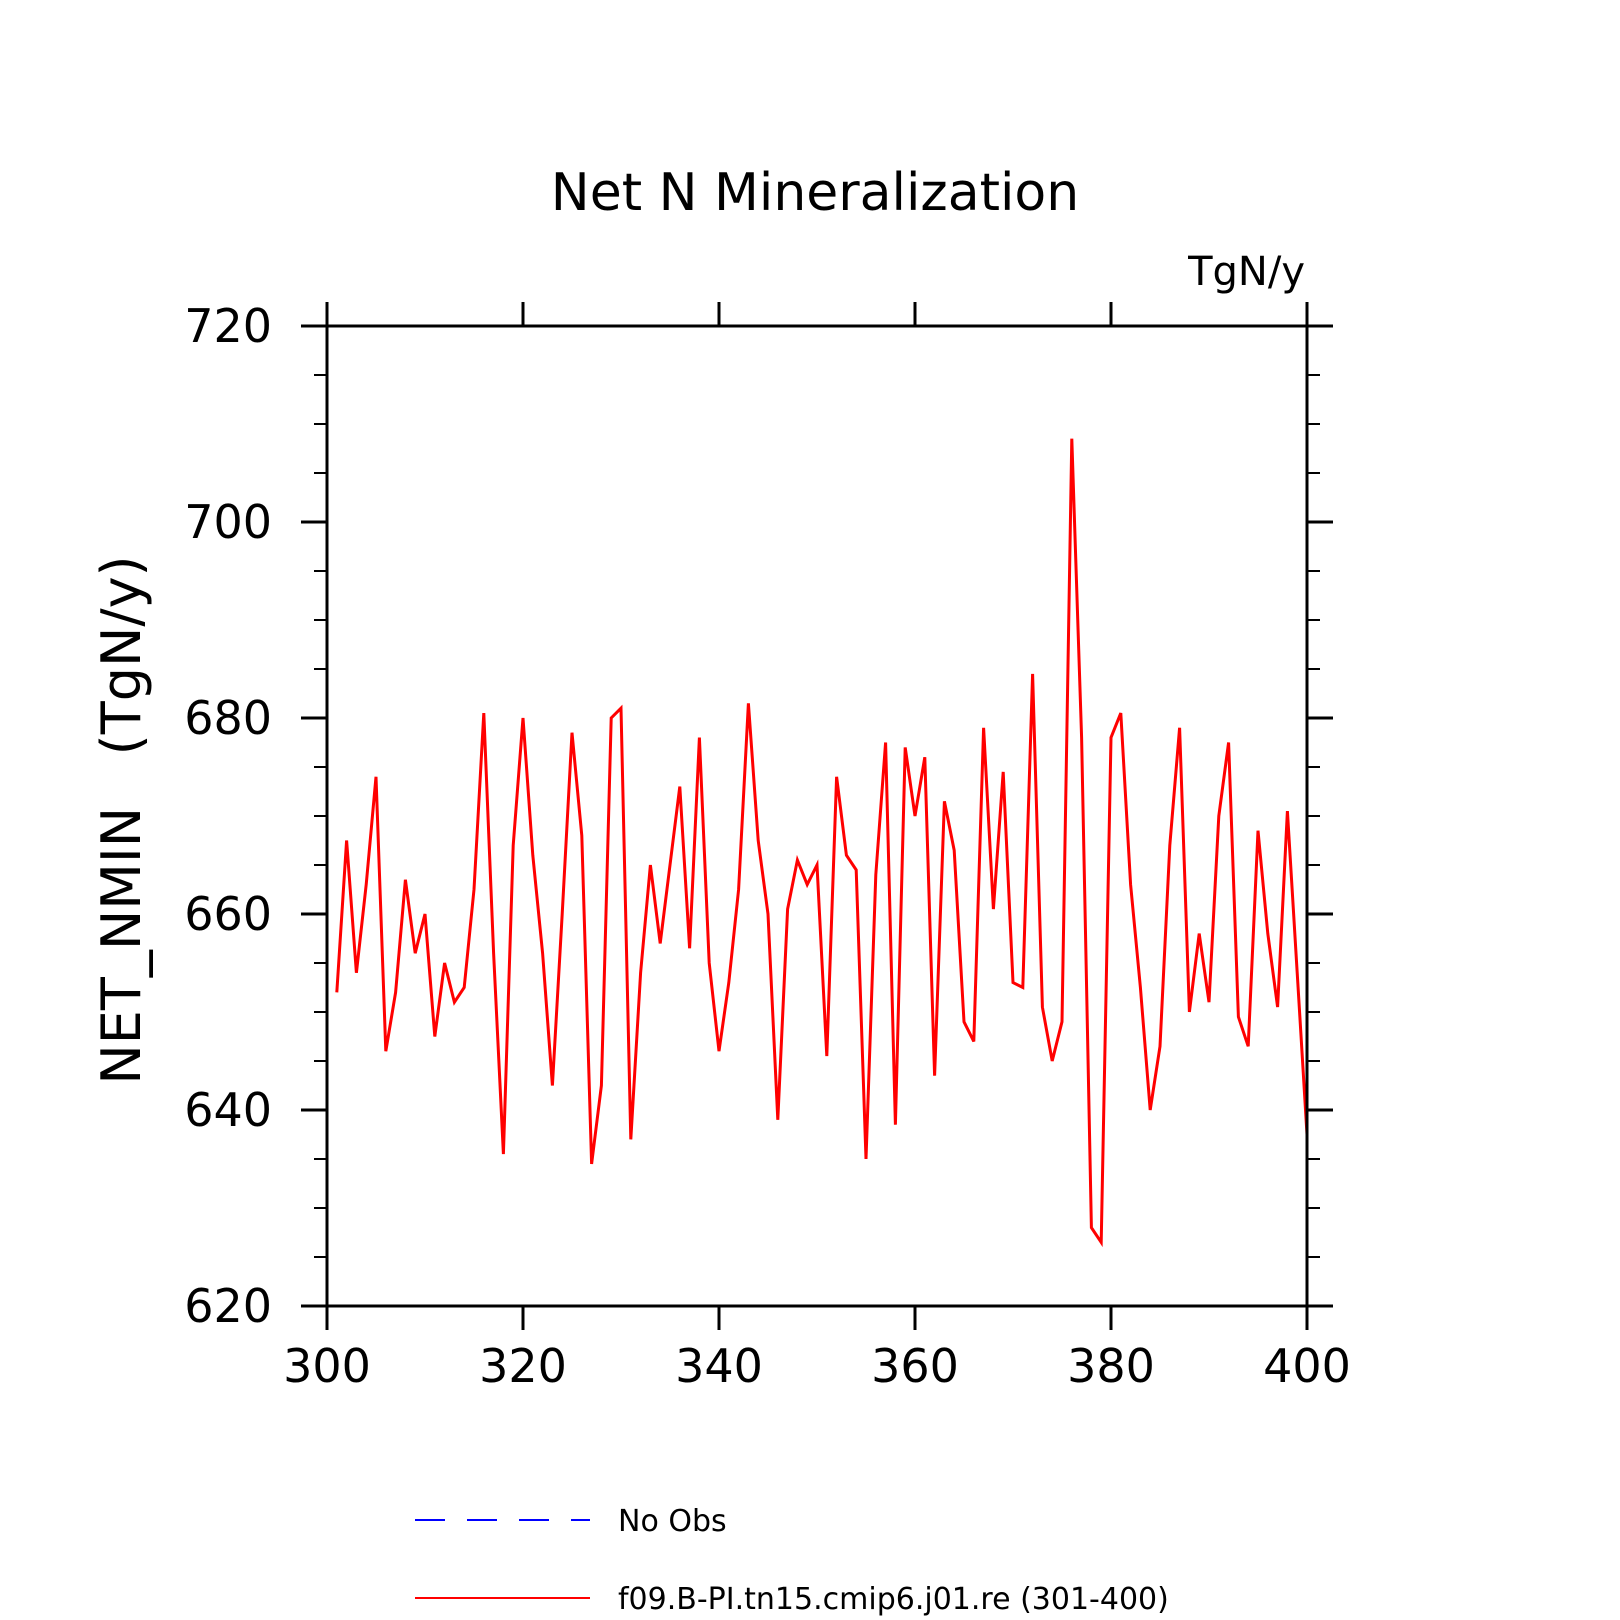  What do you see at coordinates (228, 718) in the screenshot?
I see `y-tick-label: 680` at bounding box center [228, 718].